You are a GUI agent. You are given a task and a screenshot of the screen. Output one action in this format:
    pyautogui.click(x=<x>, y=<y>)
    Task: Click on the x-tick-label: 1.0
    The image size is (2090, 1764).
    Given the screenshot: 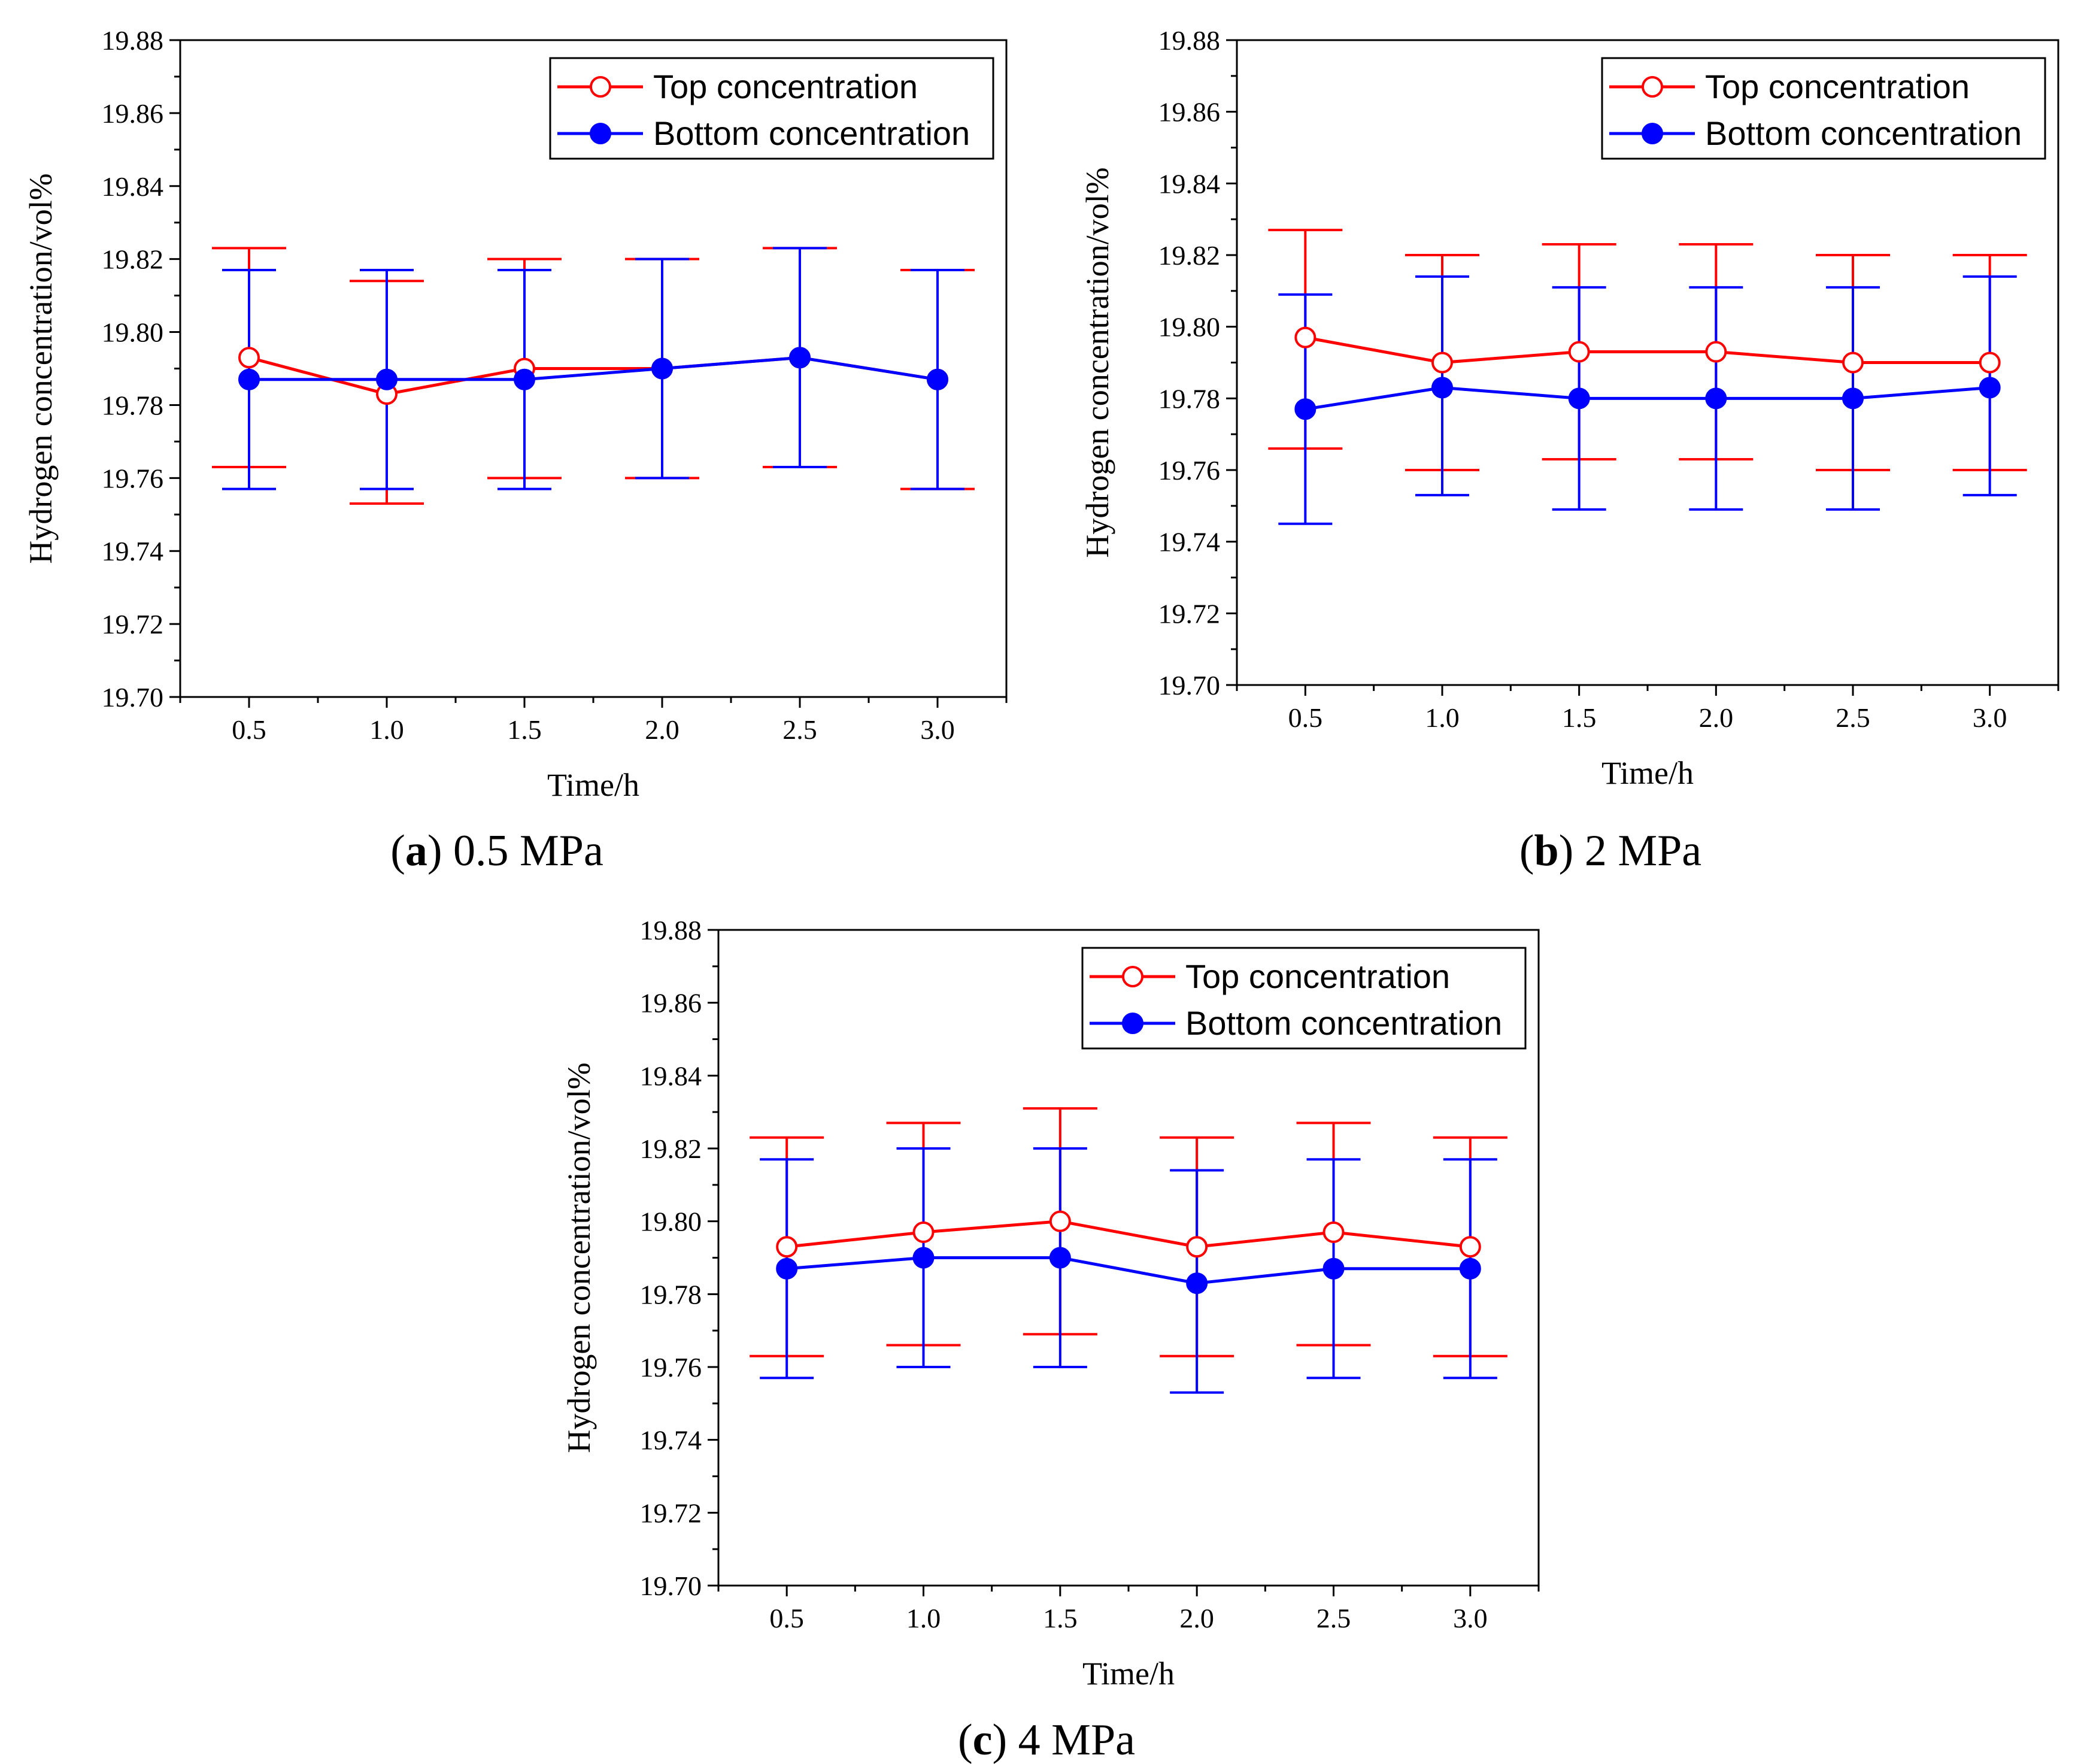 What is the action you would take?
    pyautogui.click(x=1442, y=717)
    